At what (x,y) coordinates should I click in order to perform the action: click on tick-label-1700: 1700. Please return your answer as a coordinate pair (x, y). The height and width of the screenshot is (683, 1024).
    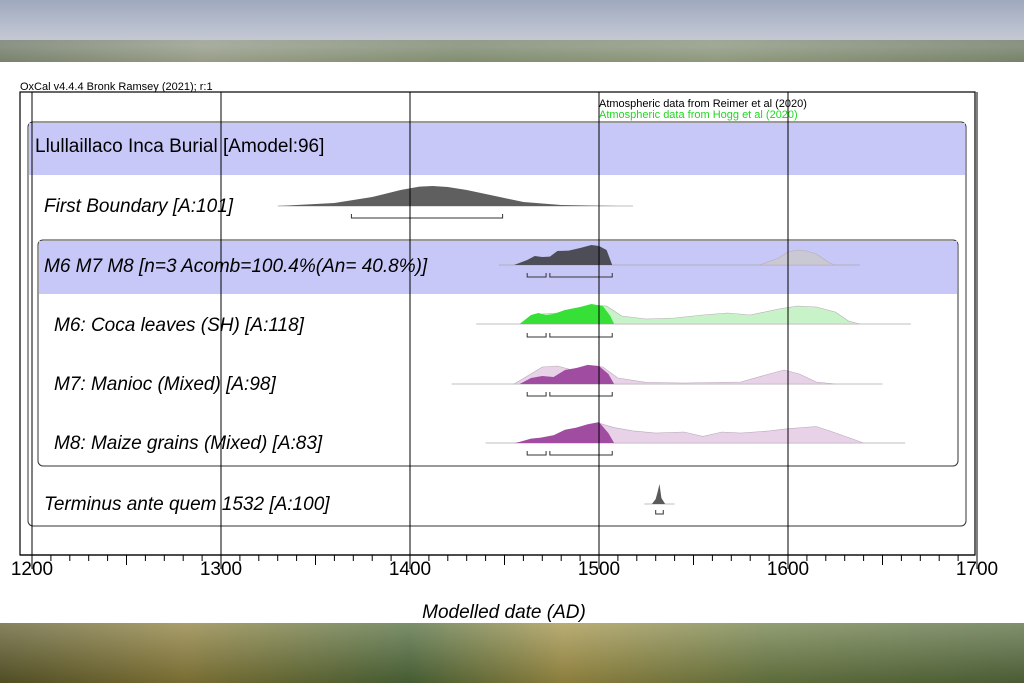
    Looking at the image, I should click on (977, 569).